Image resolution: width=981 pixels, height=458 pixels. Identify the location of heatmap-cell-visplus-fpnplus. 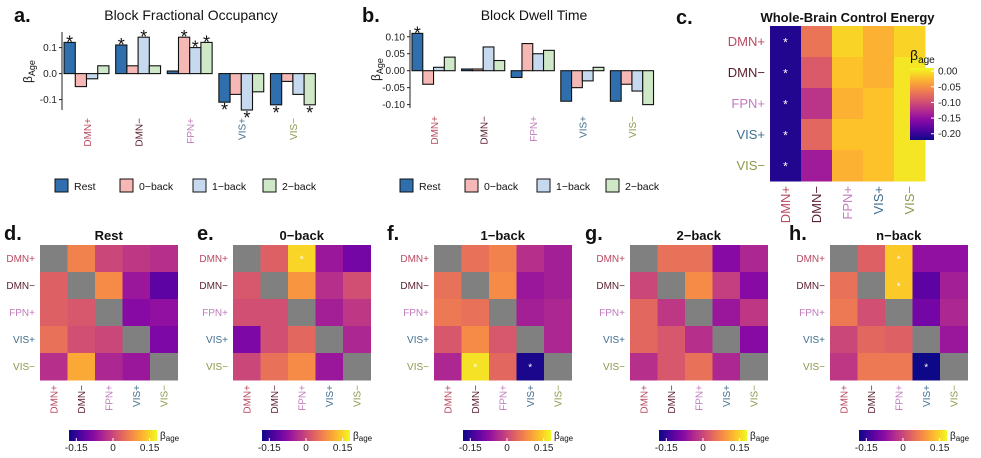
(699, 340).